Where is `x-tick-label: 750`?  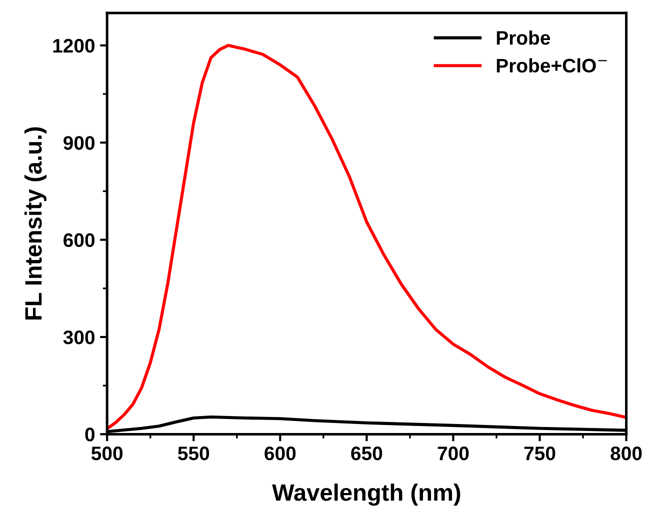 x-tick-label: 750 is located at coordinates (540, 453).